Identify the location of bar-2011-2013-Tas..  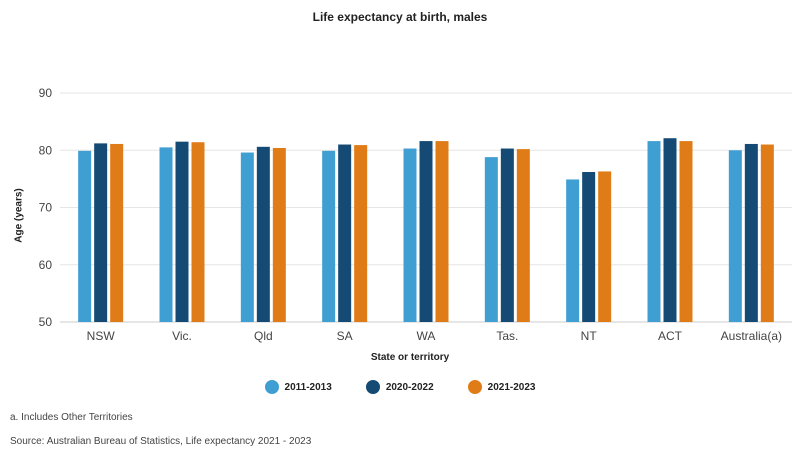
(491, 239).